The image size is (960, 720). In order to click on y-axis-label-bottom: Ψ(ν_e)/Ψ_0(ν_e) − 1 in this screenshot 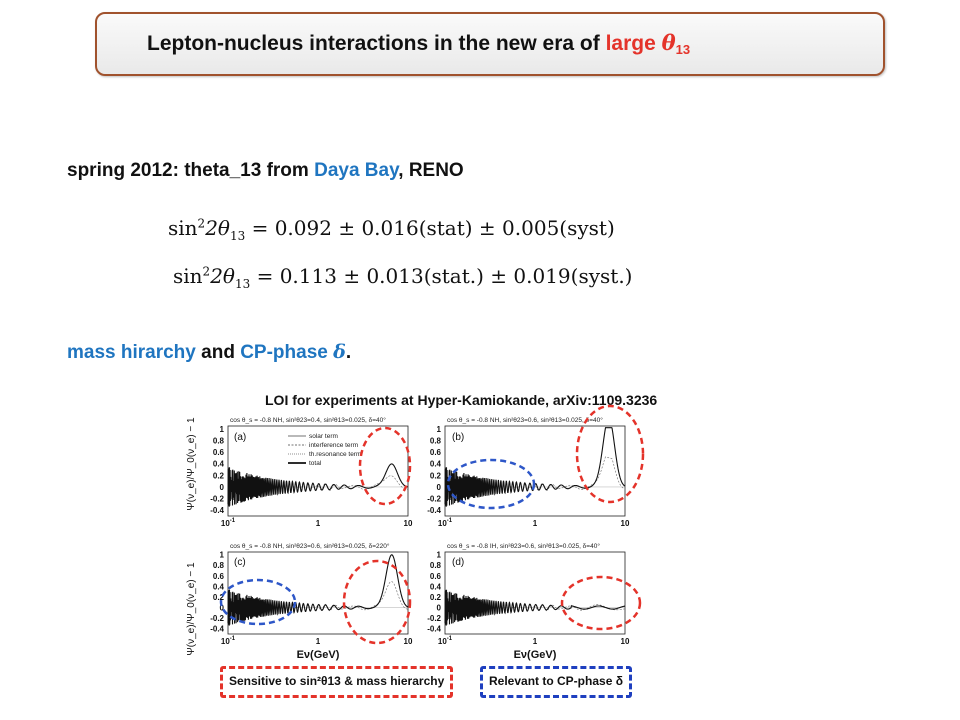, I will do `click(191, 609)`.